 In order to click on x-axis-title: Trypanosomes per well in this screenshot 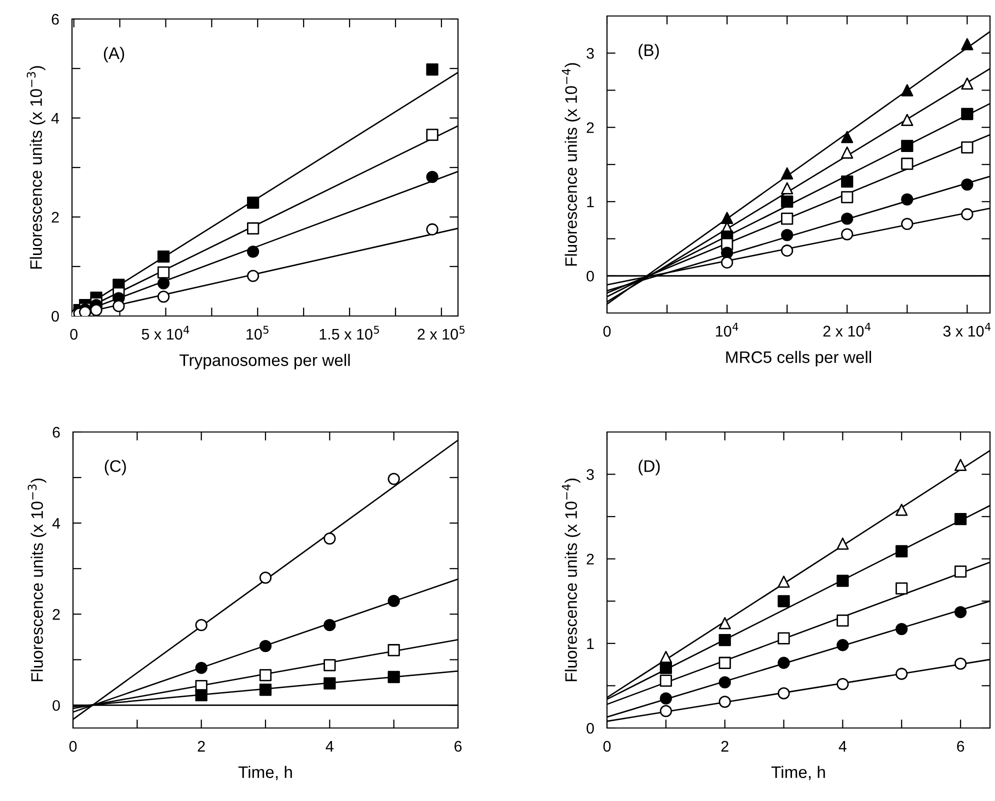, I will do `click(265, 362)`.